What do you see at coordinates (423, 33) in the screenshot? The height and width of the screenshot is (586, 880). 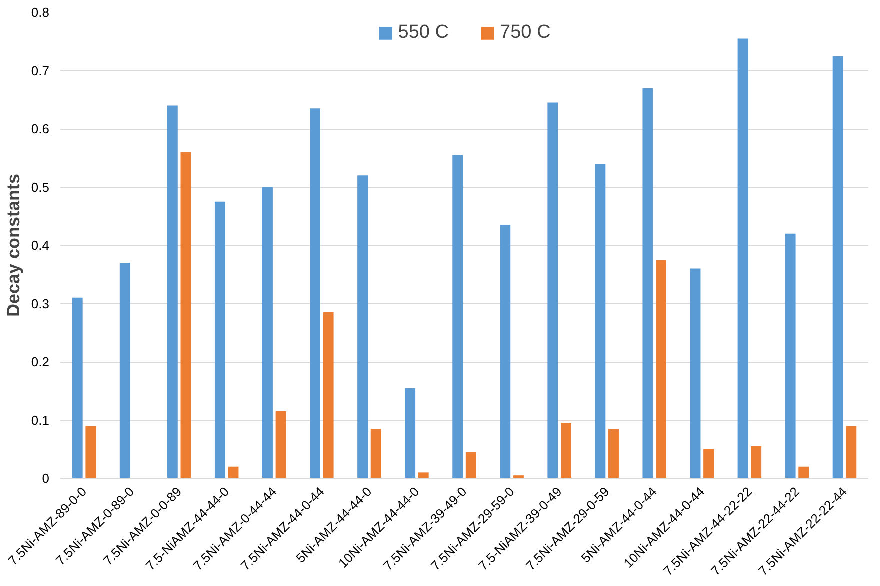 I see `legend-label: 550 C` at bounding box center [423, 33].